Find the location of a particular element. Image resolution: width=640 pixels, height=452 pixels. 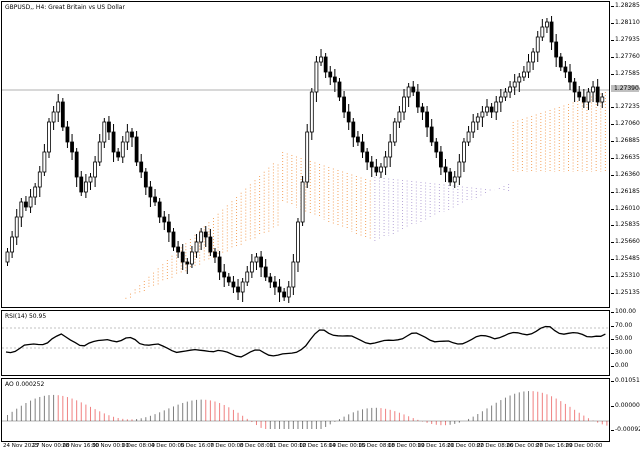

chart-symbol-label: GBPUSD,, H4: Great Britain vs US Dollar is located at coordinates (65, 7).